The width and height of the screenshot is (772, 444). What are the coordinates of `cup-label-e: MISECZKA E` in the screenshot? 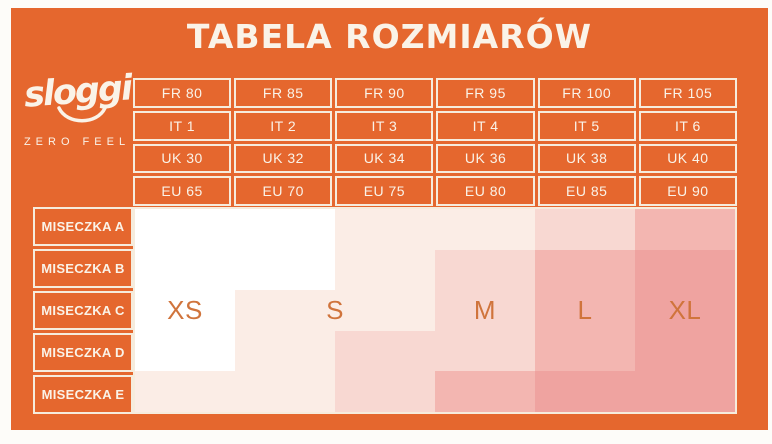 It's located at (83, 394).